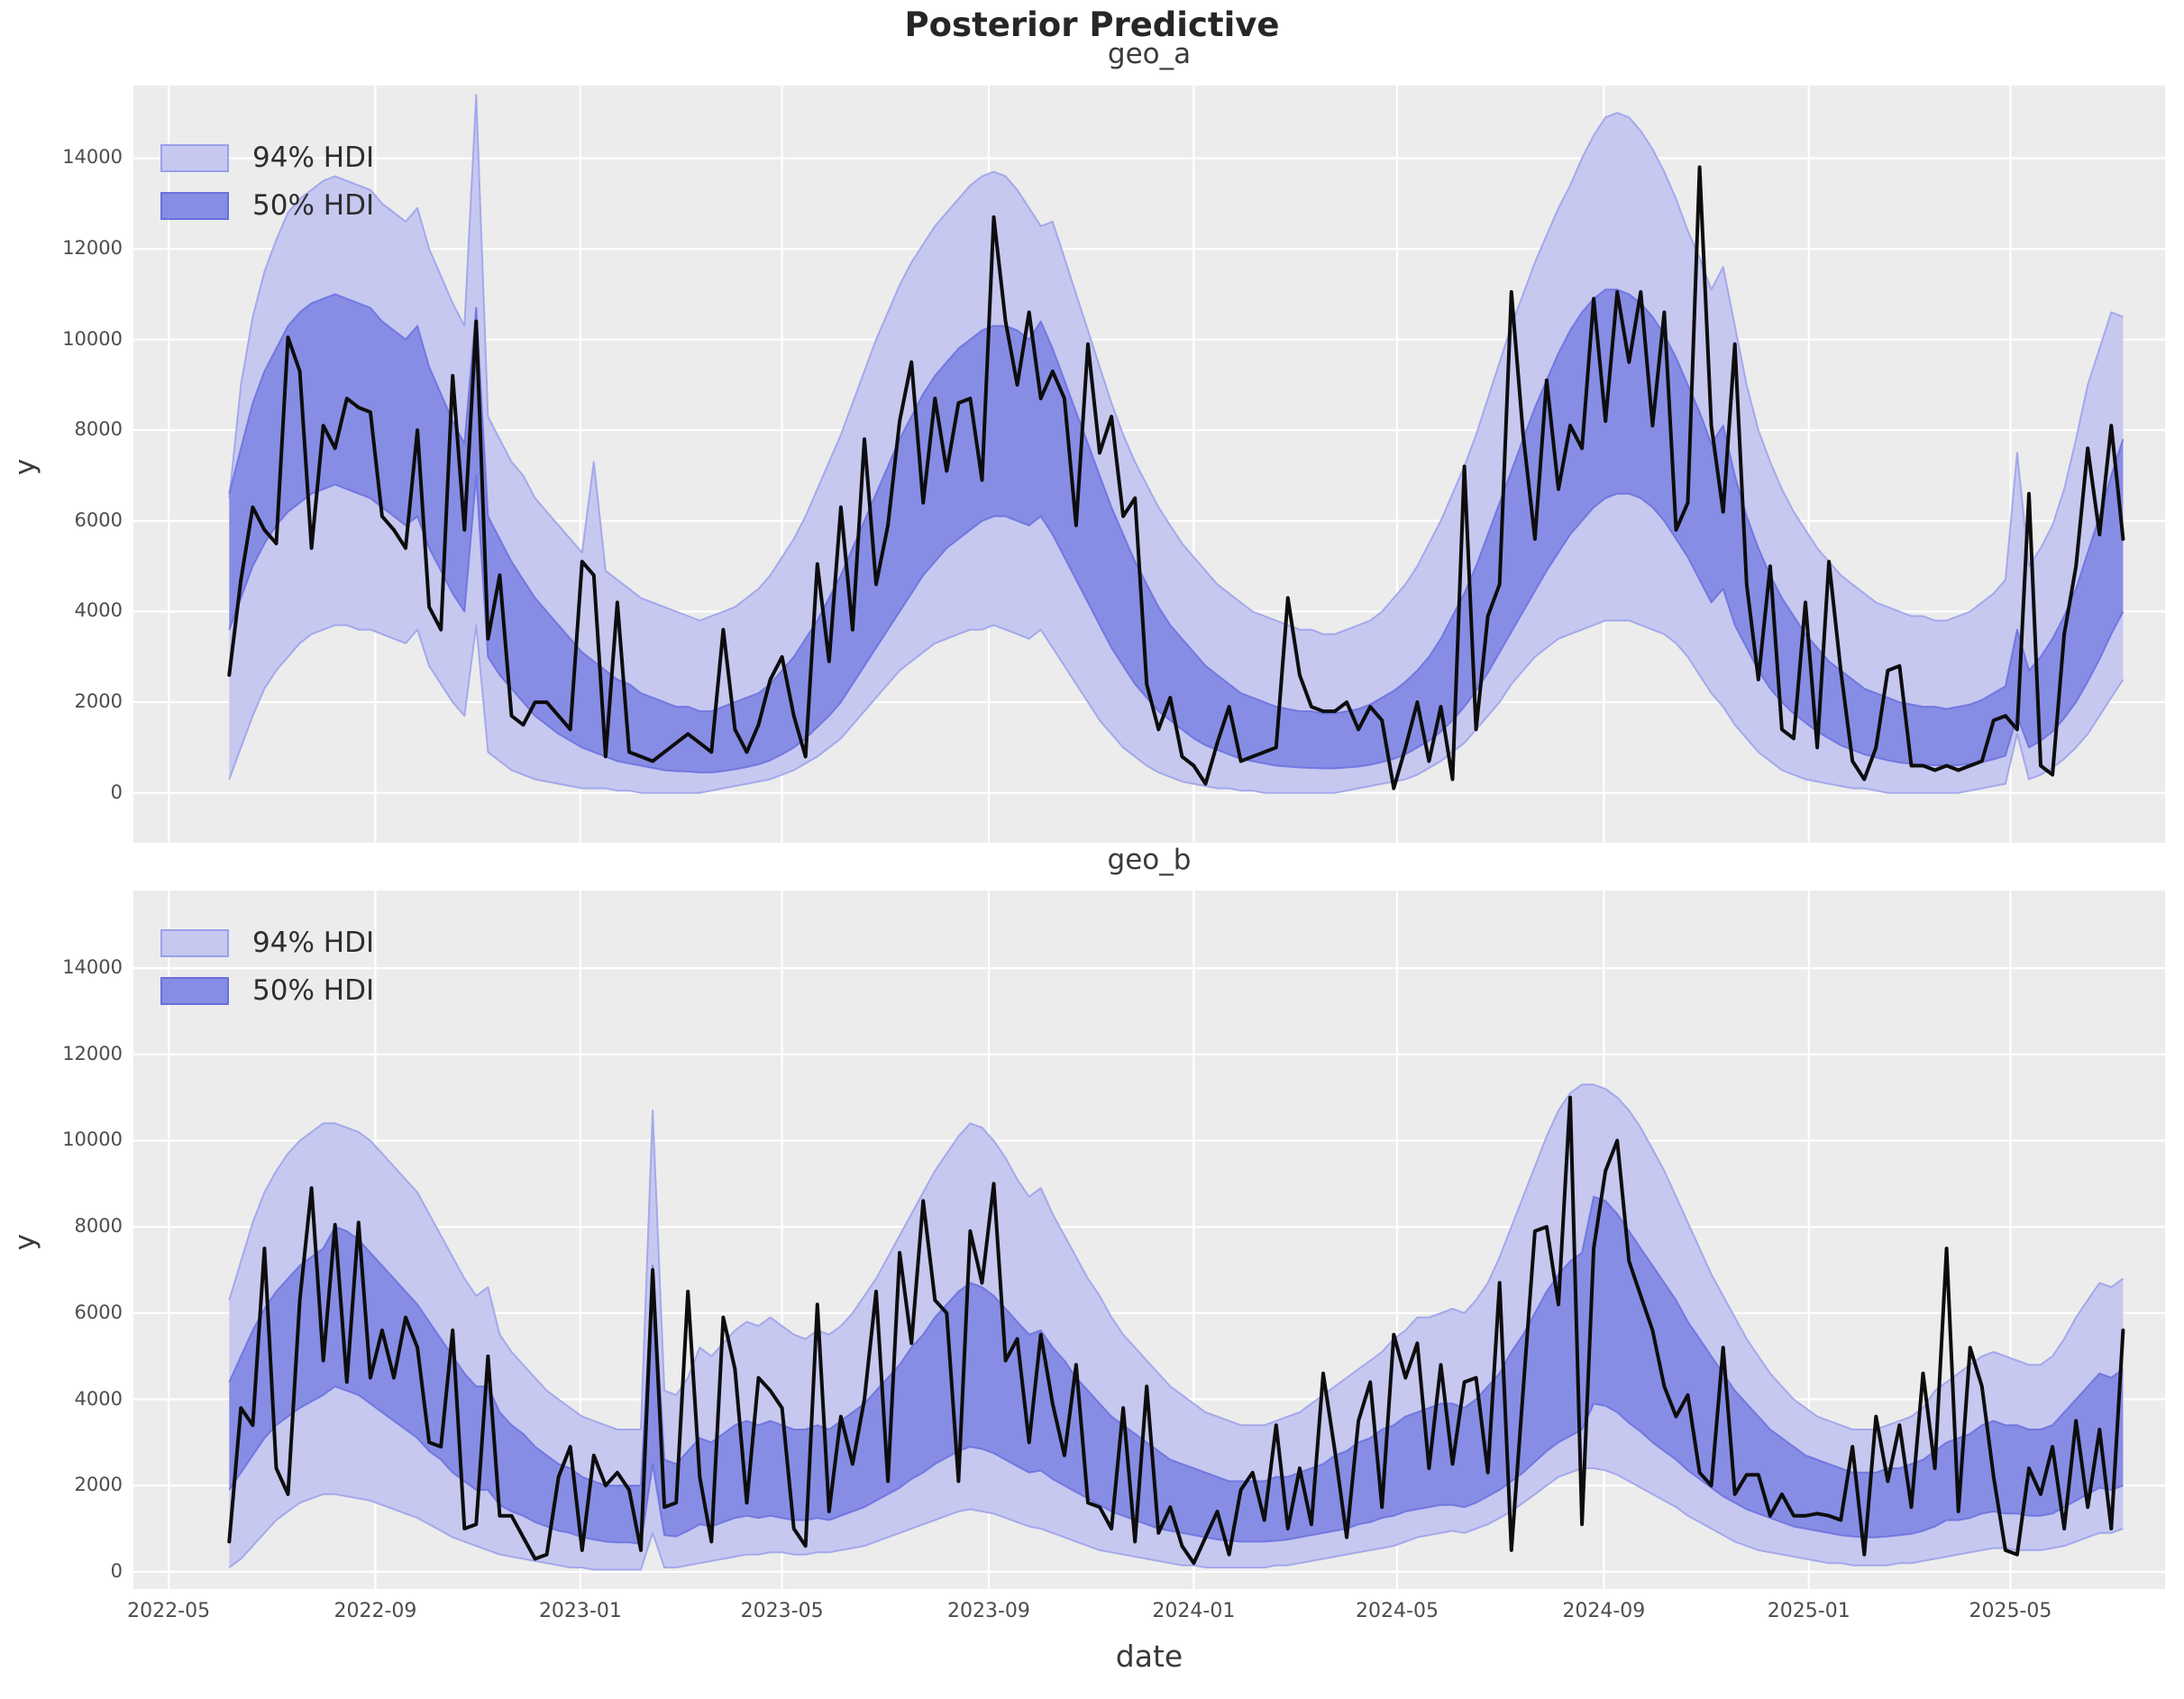 The width and height of the screenshot is (2184, 1699). I want to click on x-tick-label: 2022-09, so click(375, 1611).